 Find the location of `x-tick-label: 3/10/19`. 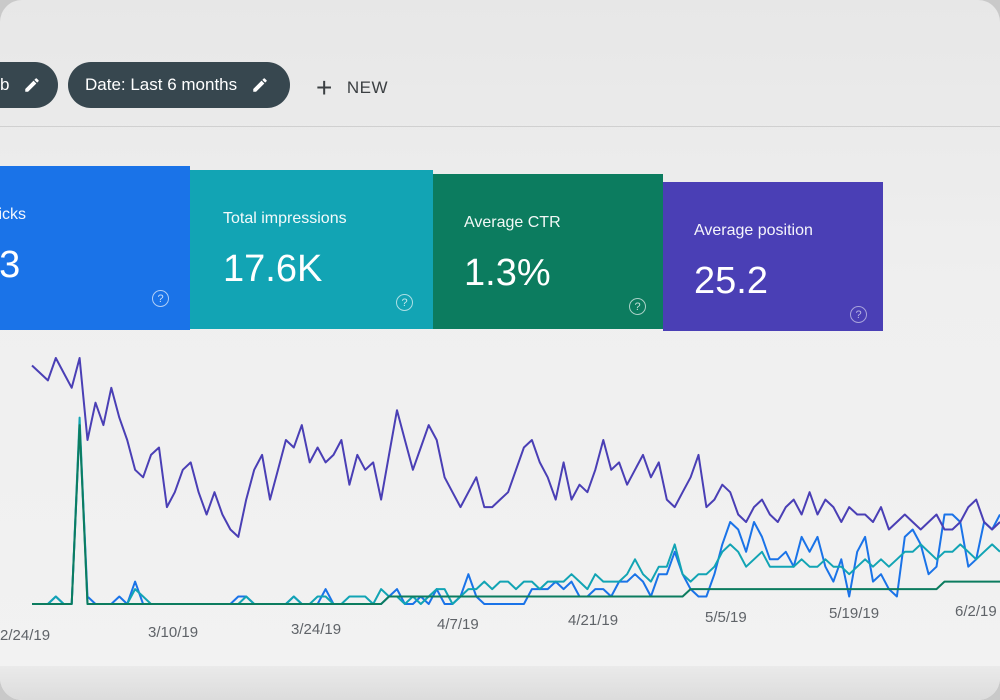

x-tick-label: 3/10/19 is located at coordinates (173, 632).